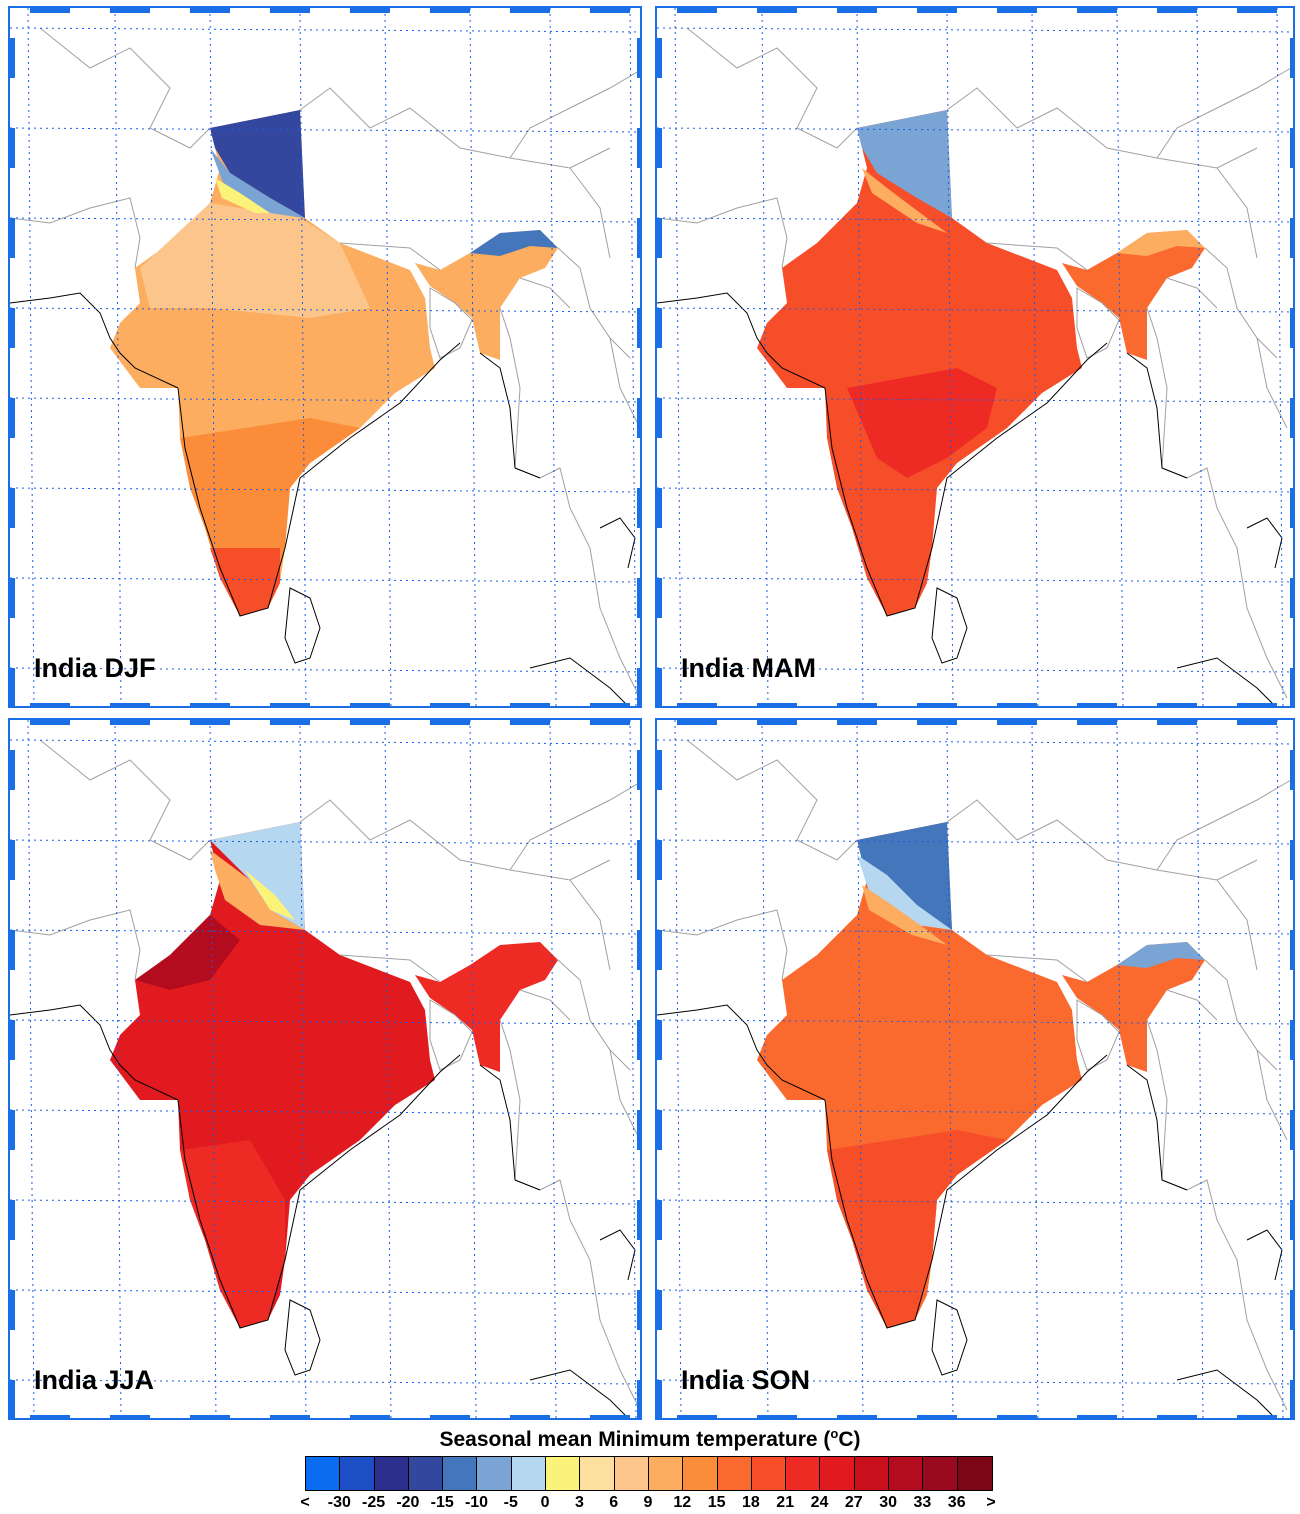 This screenshot has height=1514, width=1300. What do you see at coordinates (510, 1502) in the screenshot?
I see `colorbar-tick-label: -5` at bounding box center [510, 1502].